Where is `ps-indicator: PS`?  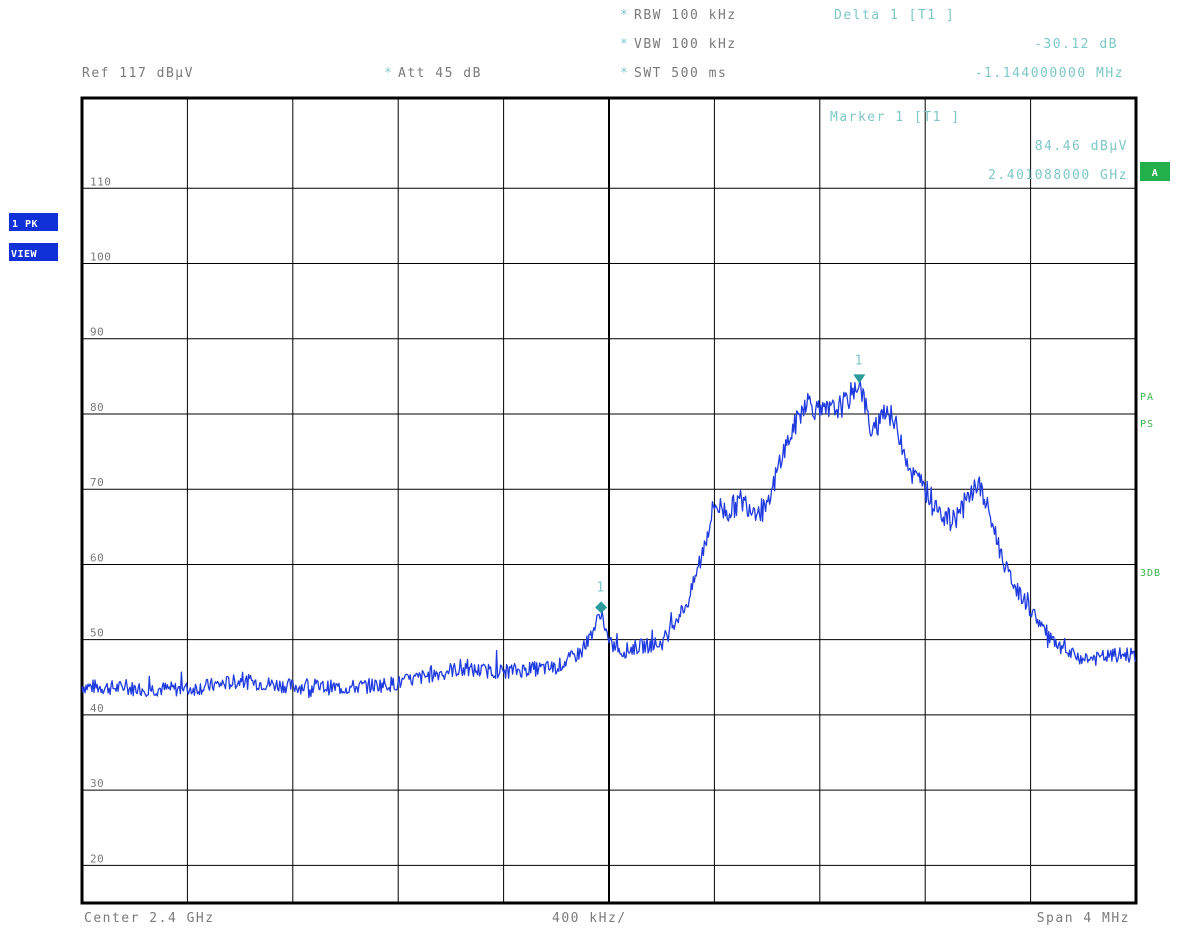 ps-indicator: PS is located at coordinates (1147, 424).